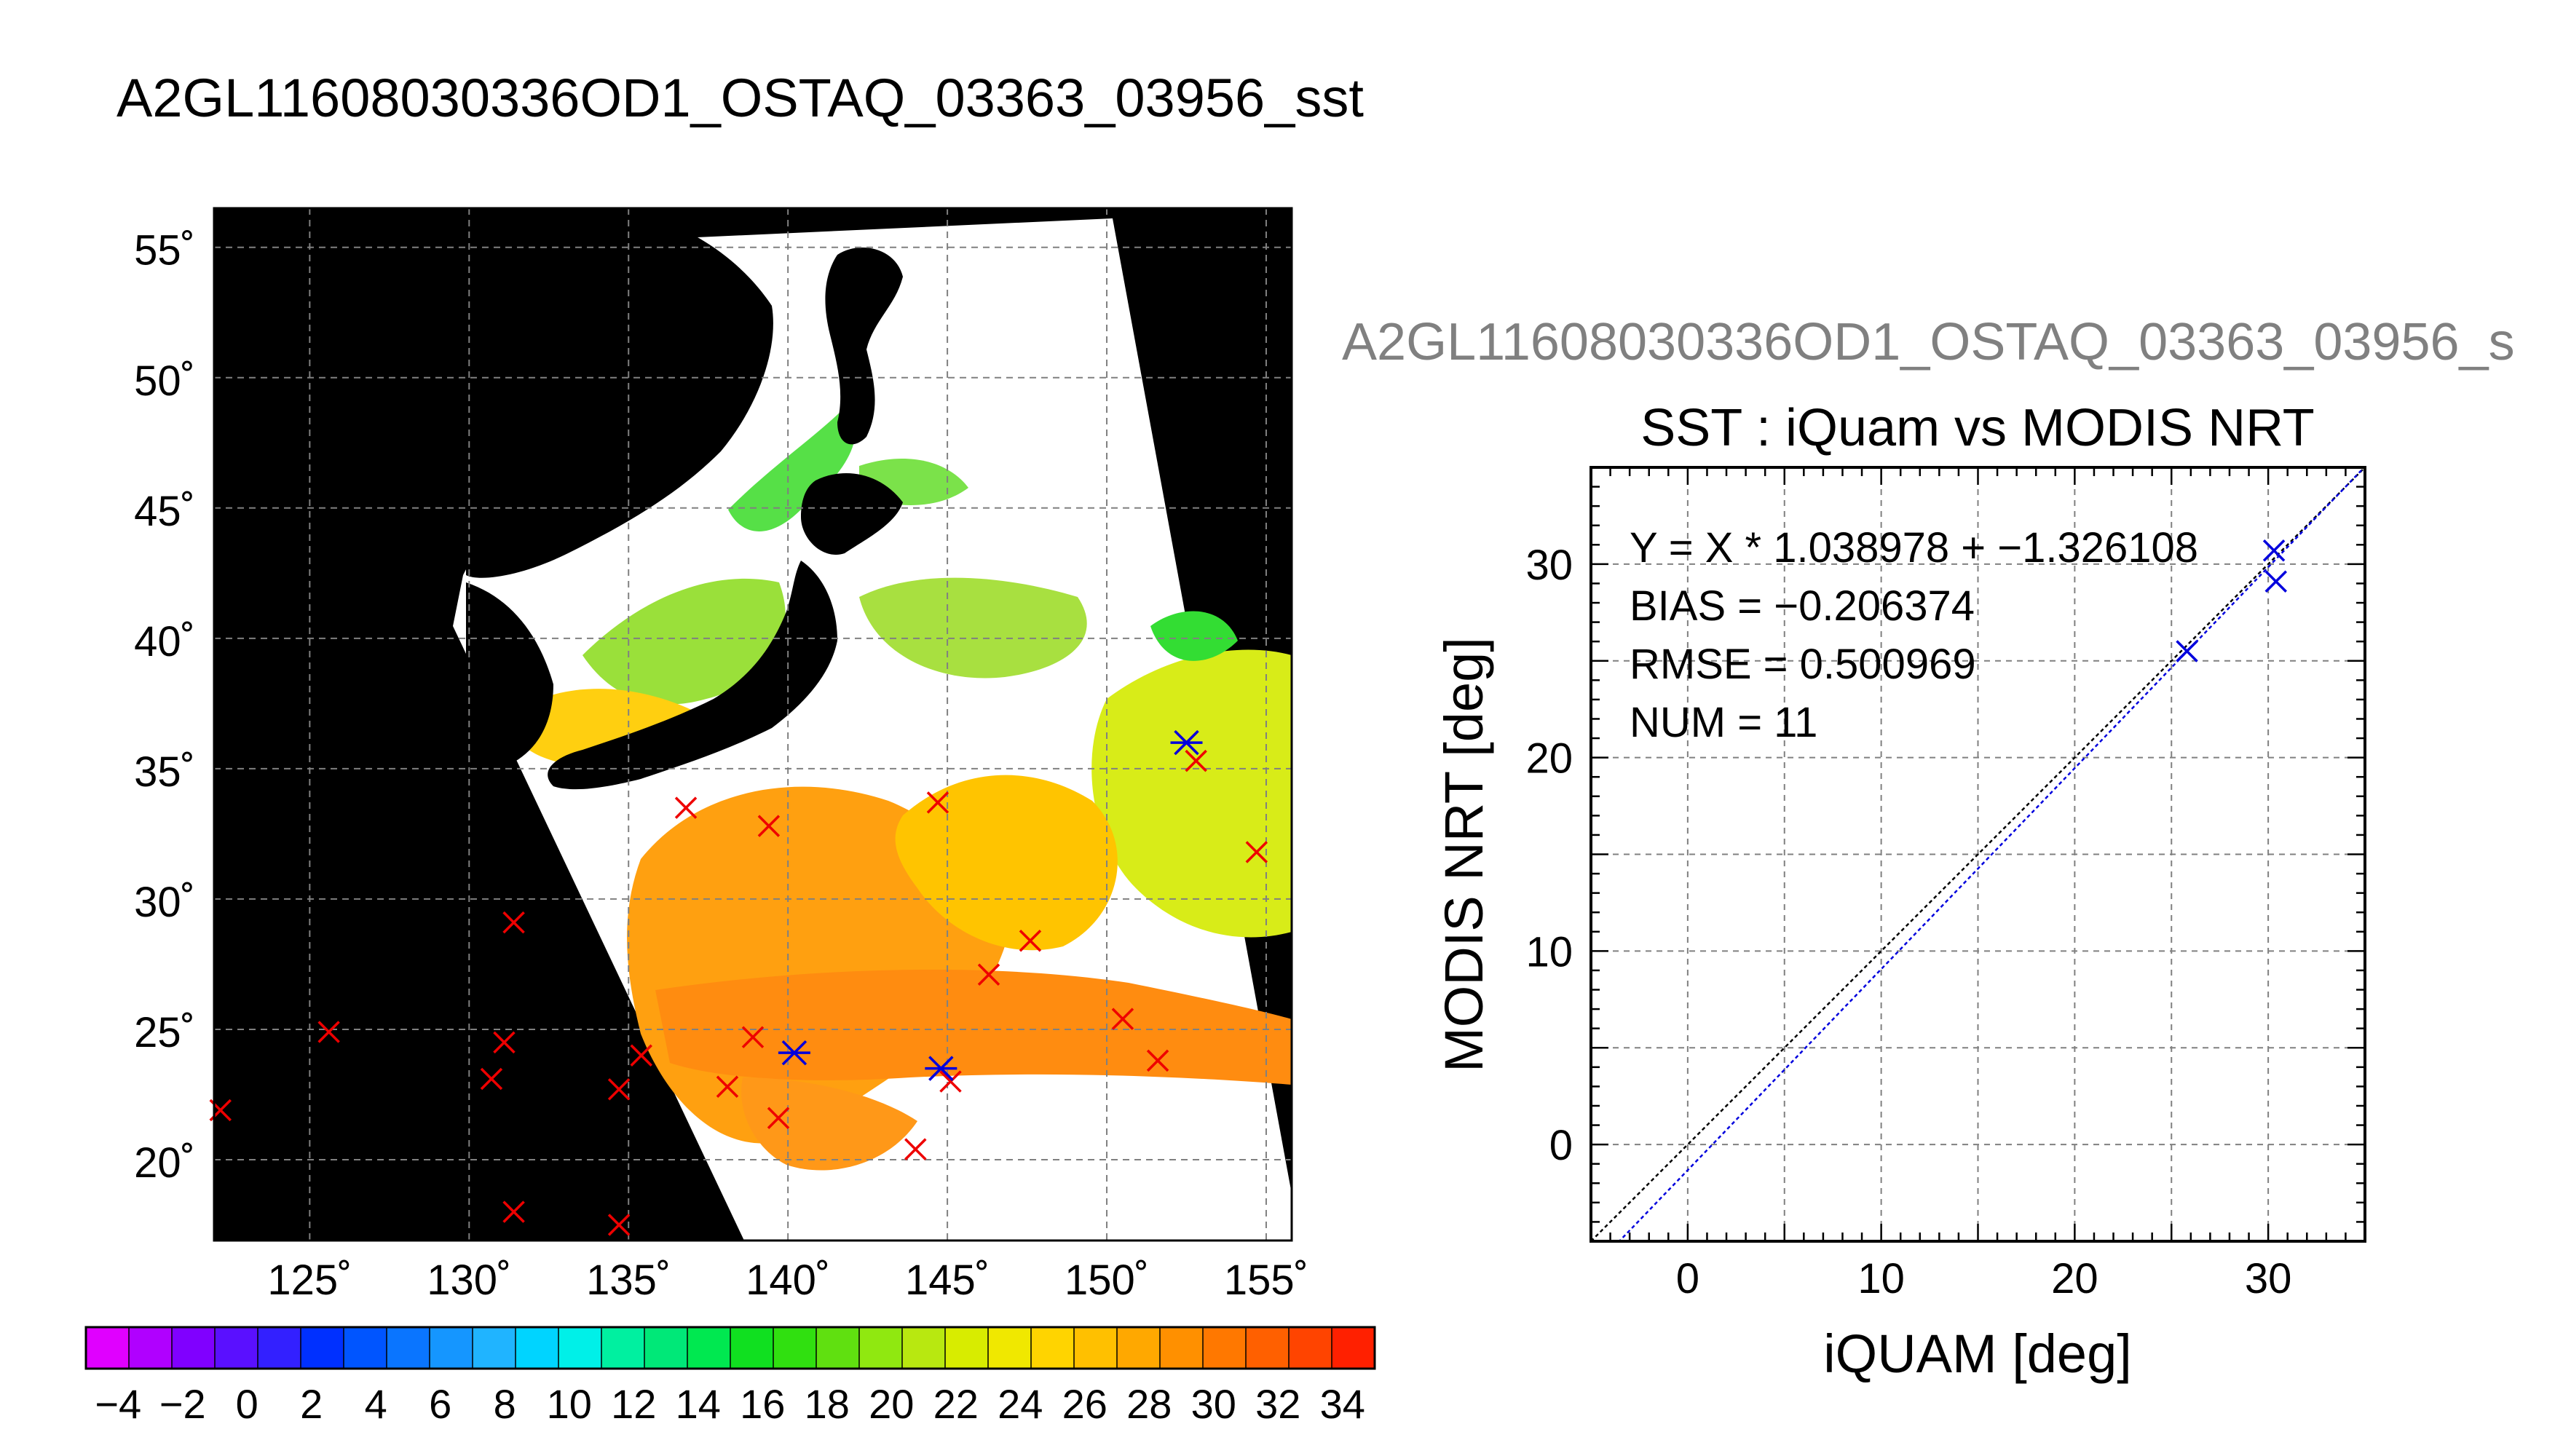  What do you see at coordinates (827, 1404) in the screenshot?
I see `colorbar-label: 18` at bounding box center [827, 1404].